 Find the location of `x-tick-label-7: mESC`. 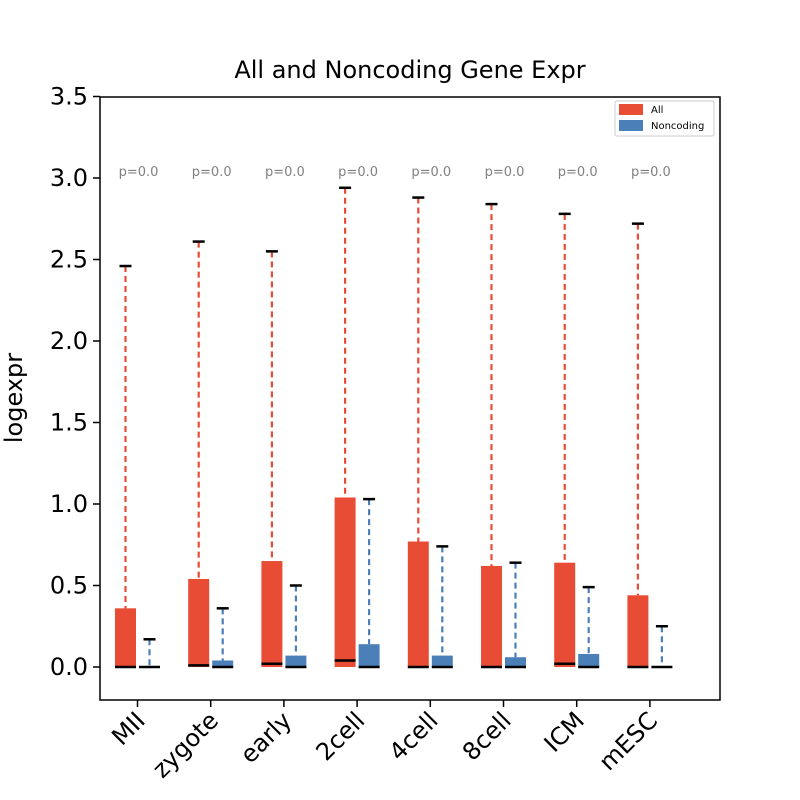

x-tick-label-7: mESC is located at coordinates (628, 741).